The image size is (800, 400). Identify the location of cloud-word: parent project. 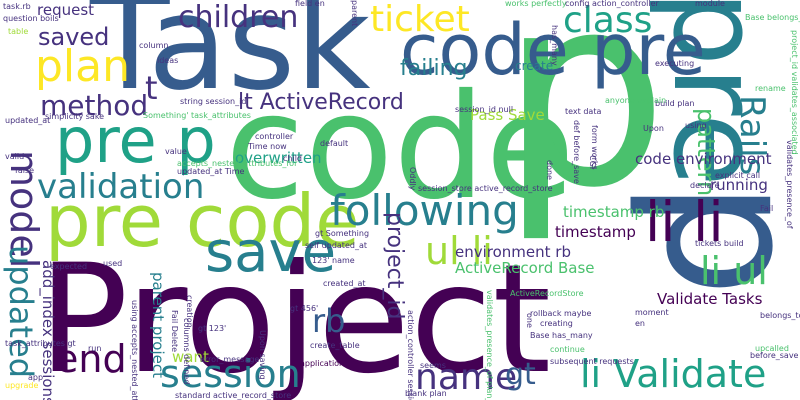
(158, 325).